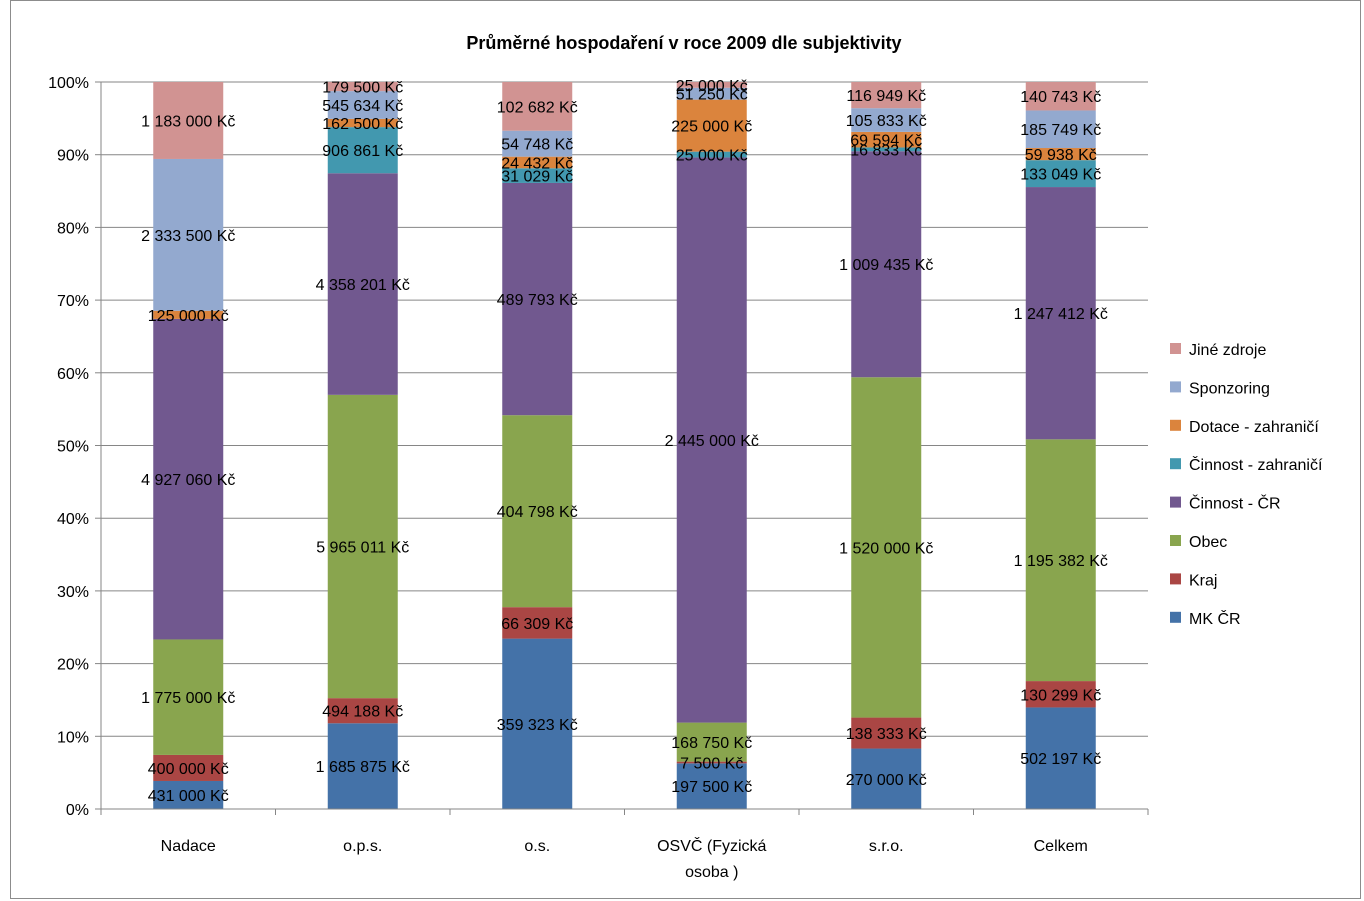 The width and height of the screenshot is (1364, 901). I want to click on data-label: 494 188 Kč, so click(362, 712).